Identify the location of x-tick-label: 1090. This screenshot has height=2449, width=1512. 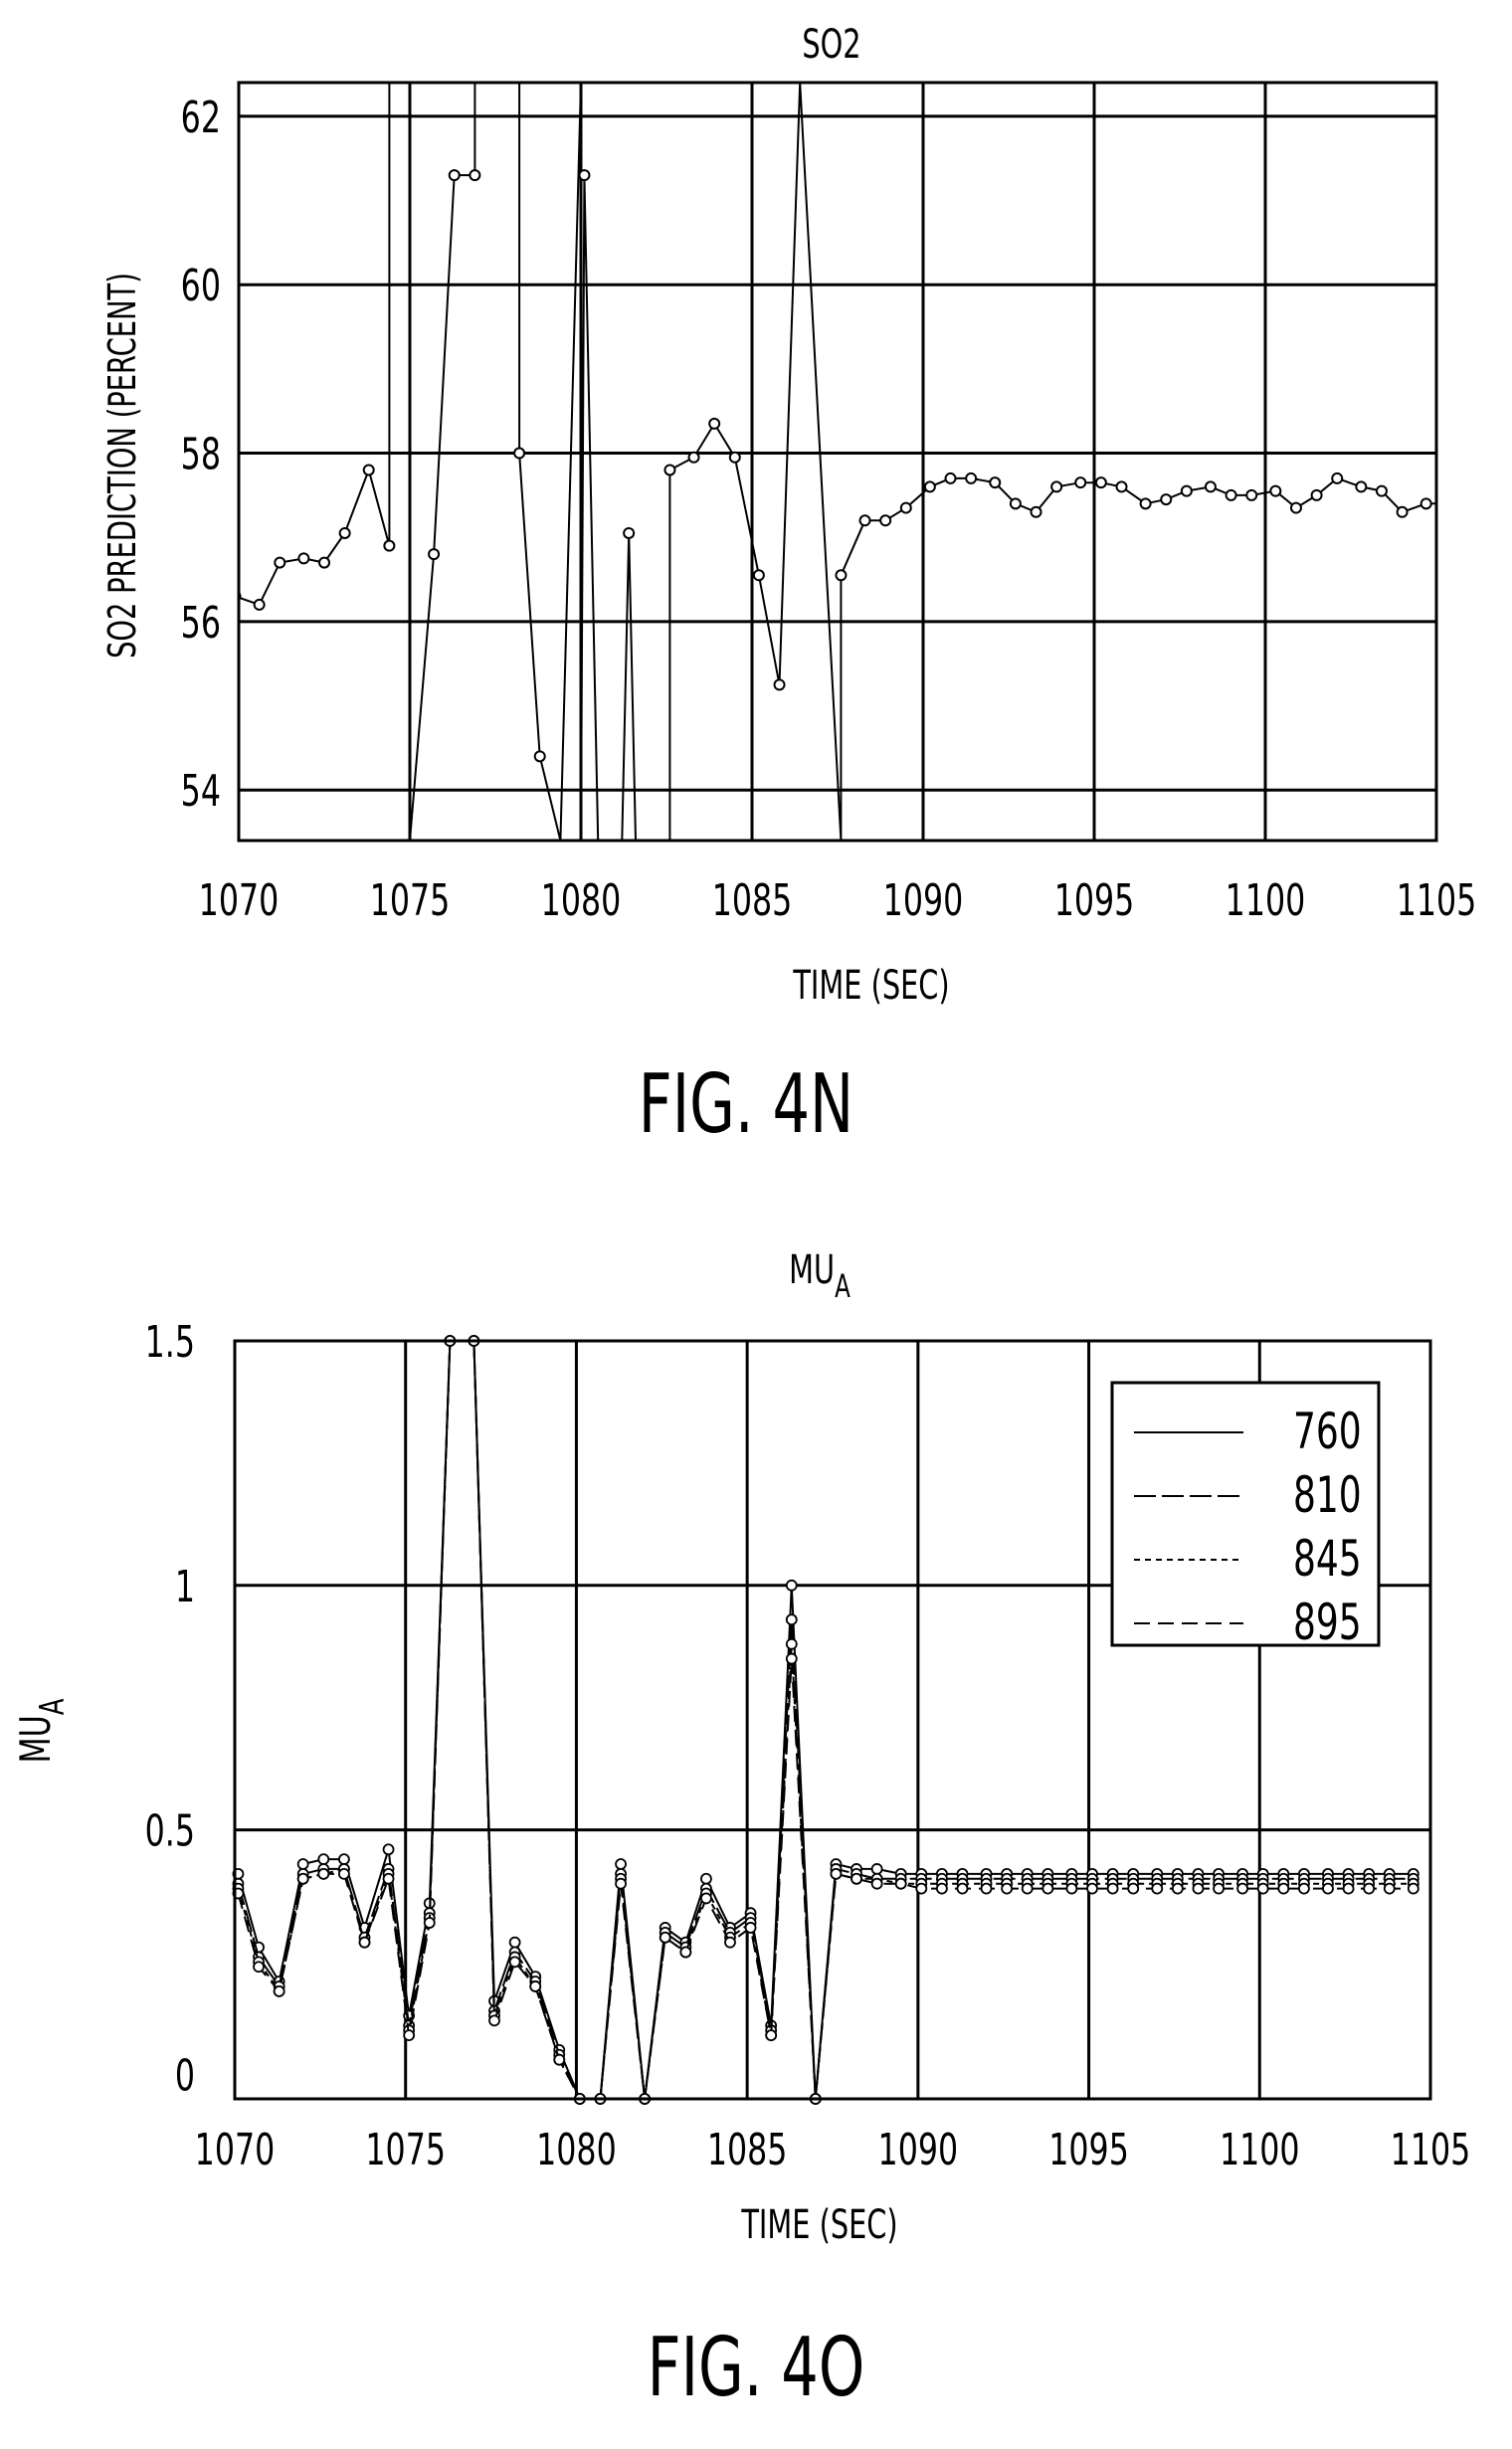
(923, 901).